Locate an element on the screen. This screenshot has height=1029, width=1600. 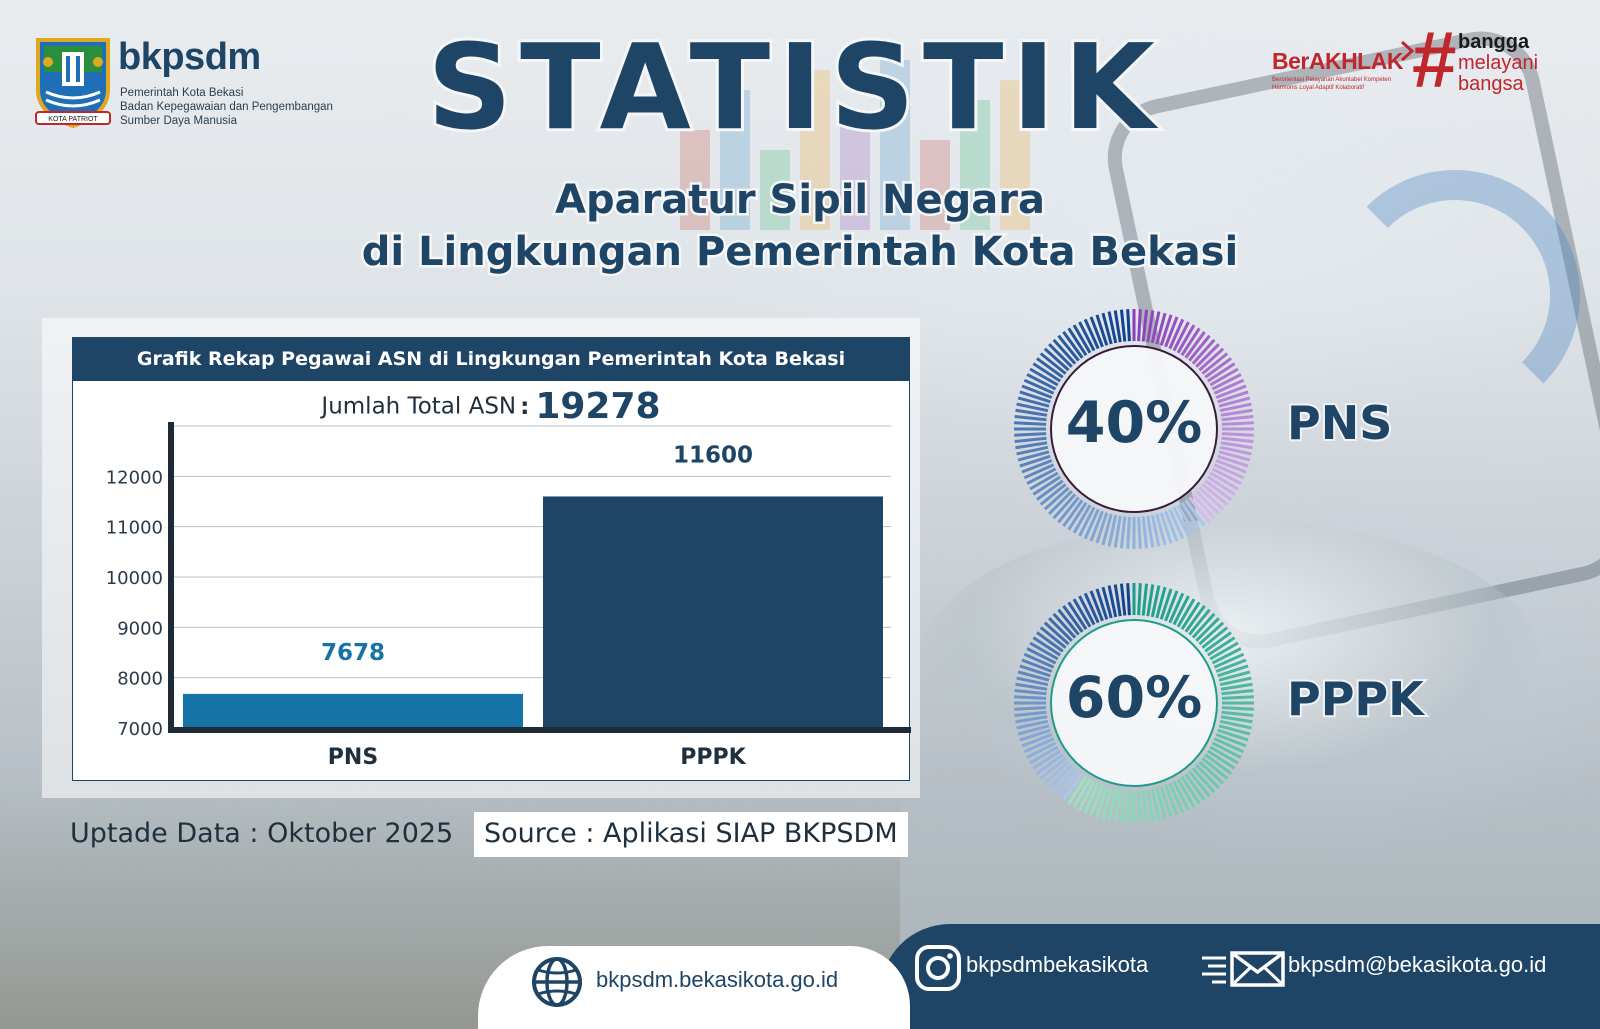
pns-category-label: PNS is located at coordinates (1339, 423).